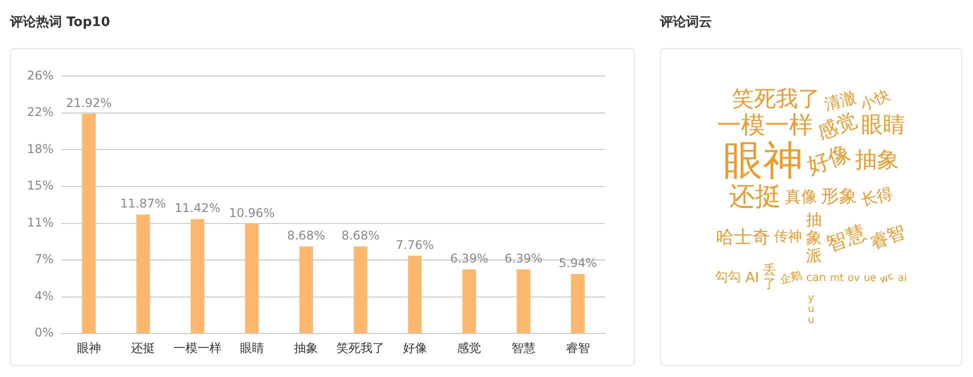 The image size is (973, 377). Describe the element at coordinates (743, 237) in the screenshot. I see `text: 哈士奇` at that location.